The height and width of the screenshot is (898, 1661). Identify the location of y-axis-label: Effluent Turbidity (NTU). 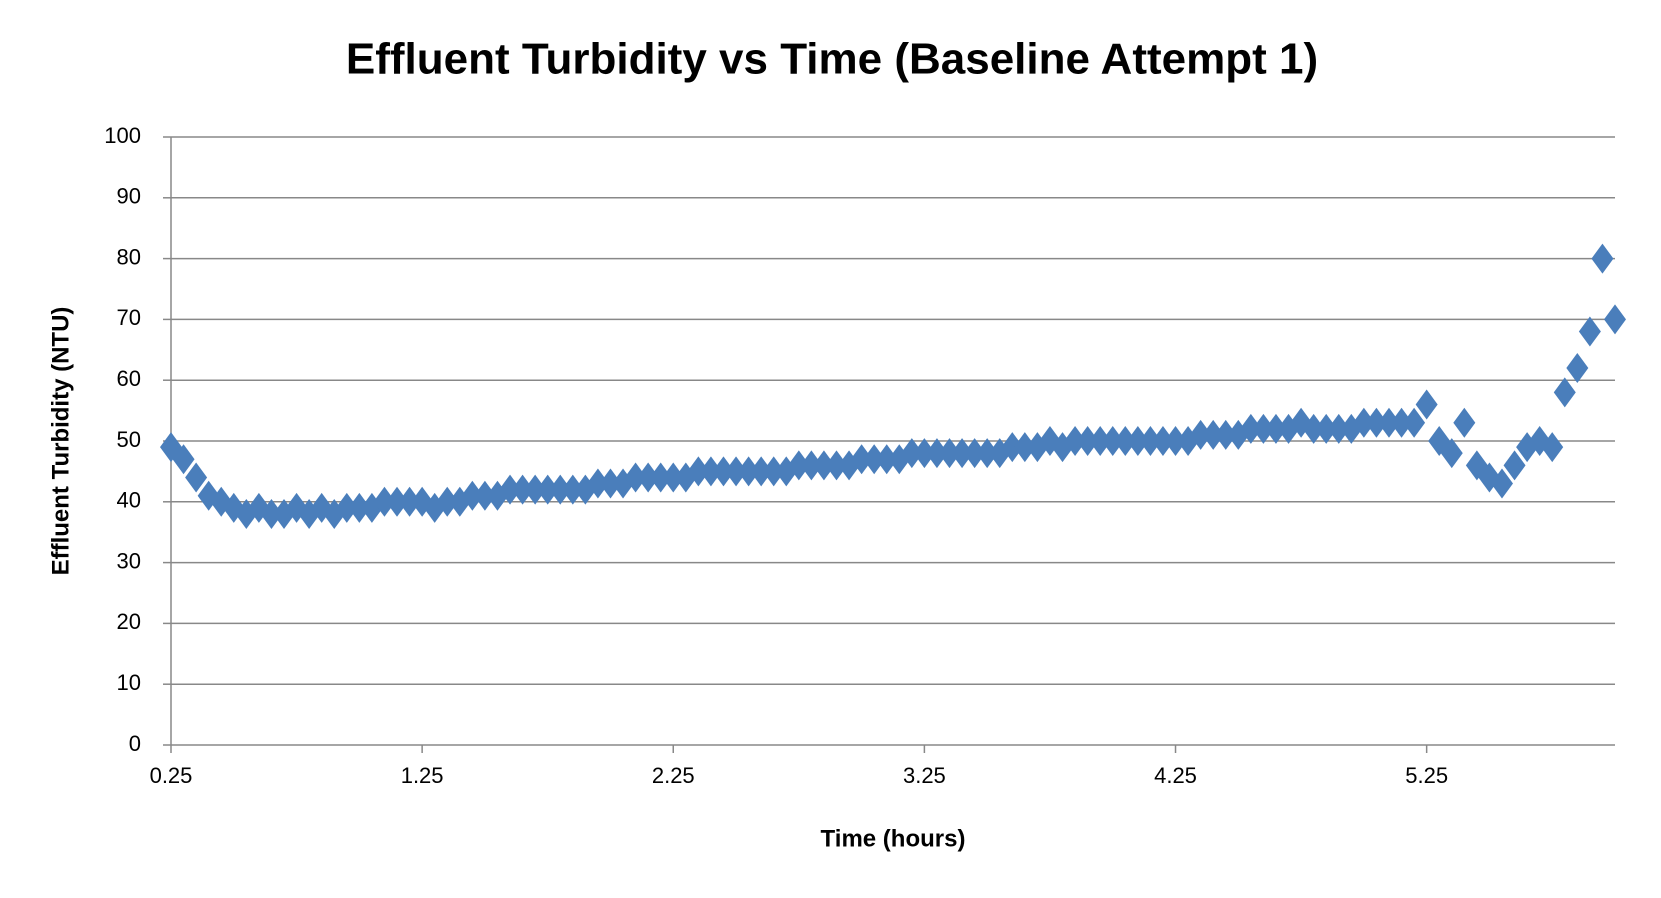
(60, 441).